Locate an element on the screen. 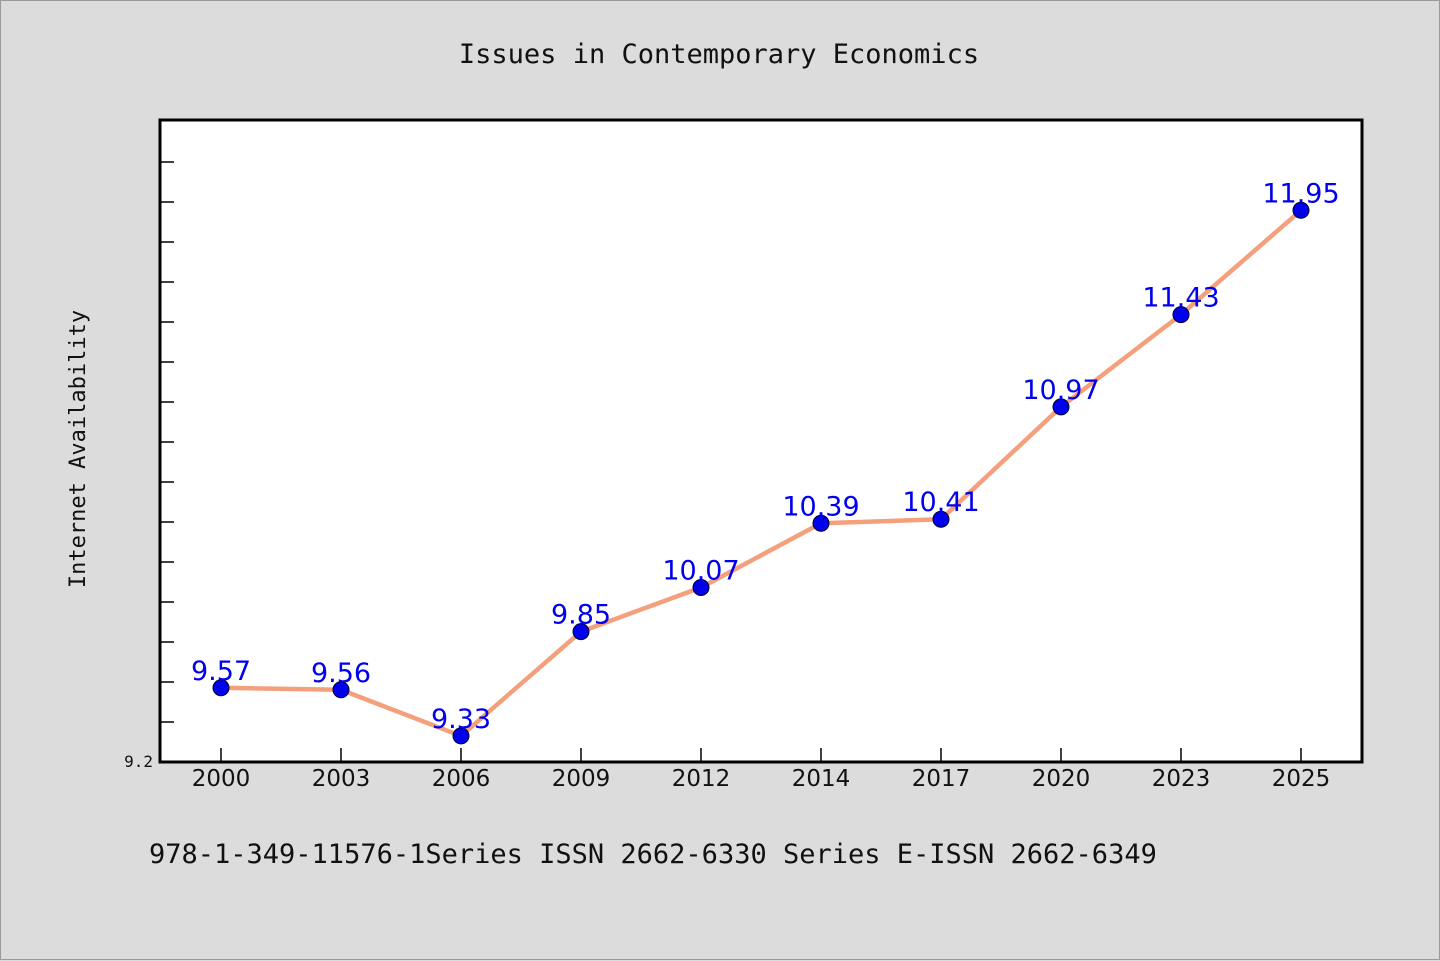 The width and height of the screenshot is (1440, 961). x-tick-label: 2000 is located at coordinates (221, 779).